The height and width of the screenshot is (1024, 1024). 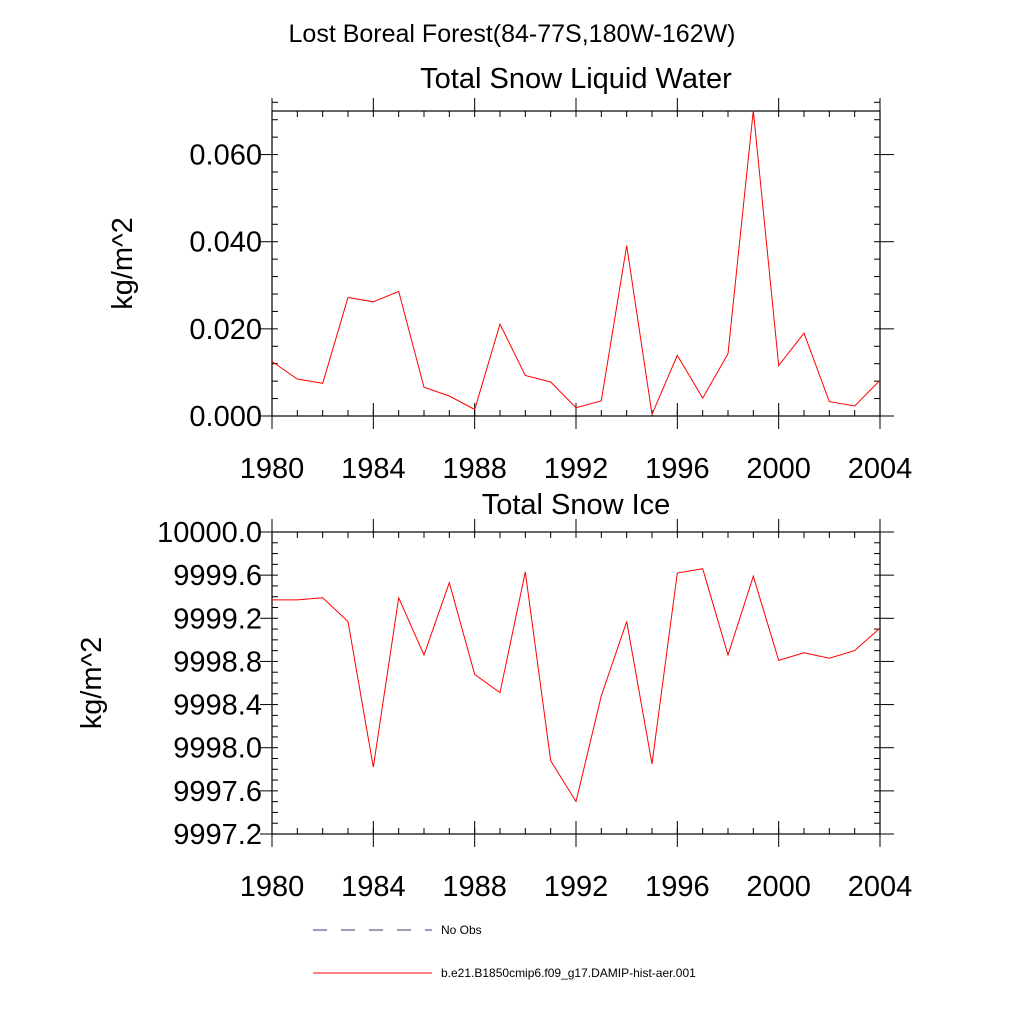 I want to click on chart-title: Total Snow Ice, so click(x=576, y=505).